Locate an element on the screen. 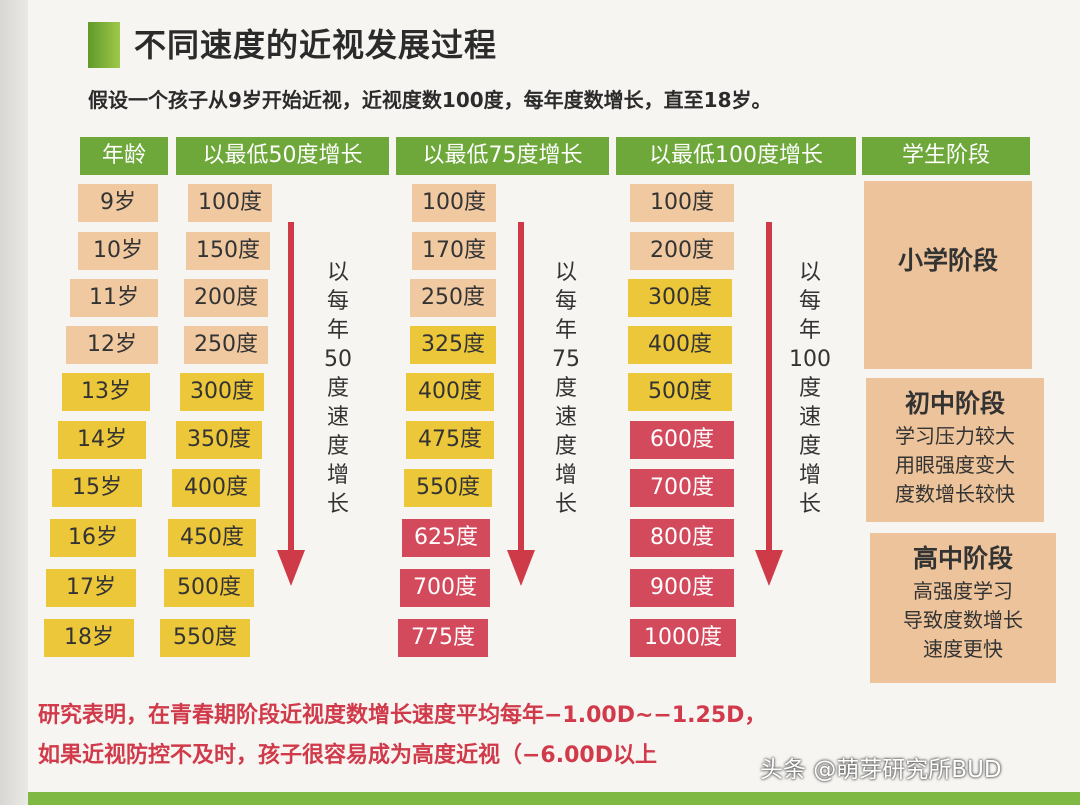  stage-primary: 小学阶段 is located at coordinates (948, 275).